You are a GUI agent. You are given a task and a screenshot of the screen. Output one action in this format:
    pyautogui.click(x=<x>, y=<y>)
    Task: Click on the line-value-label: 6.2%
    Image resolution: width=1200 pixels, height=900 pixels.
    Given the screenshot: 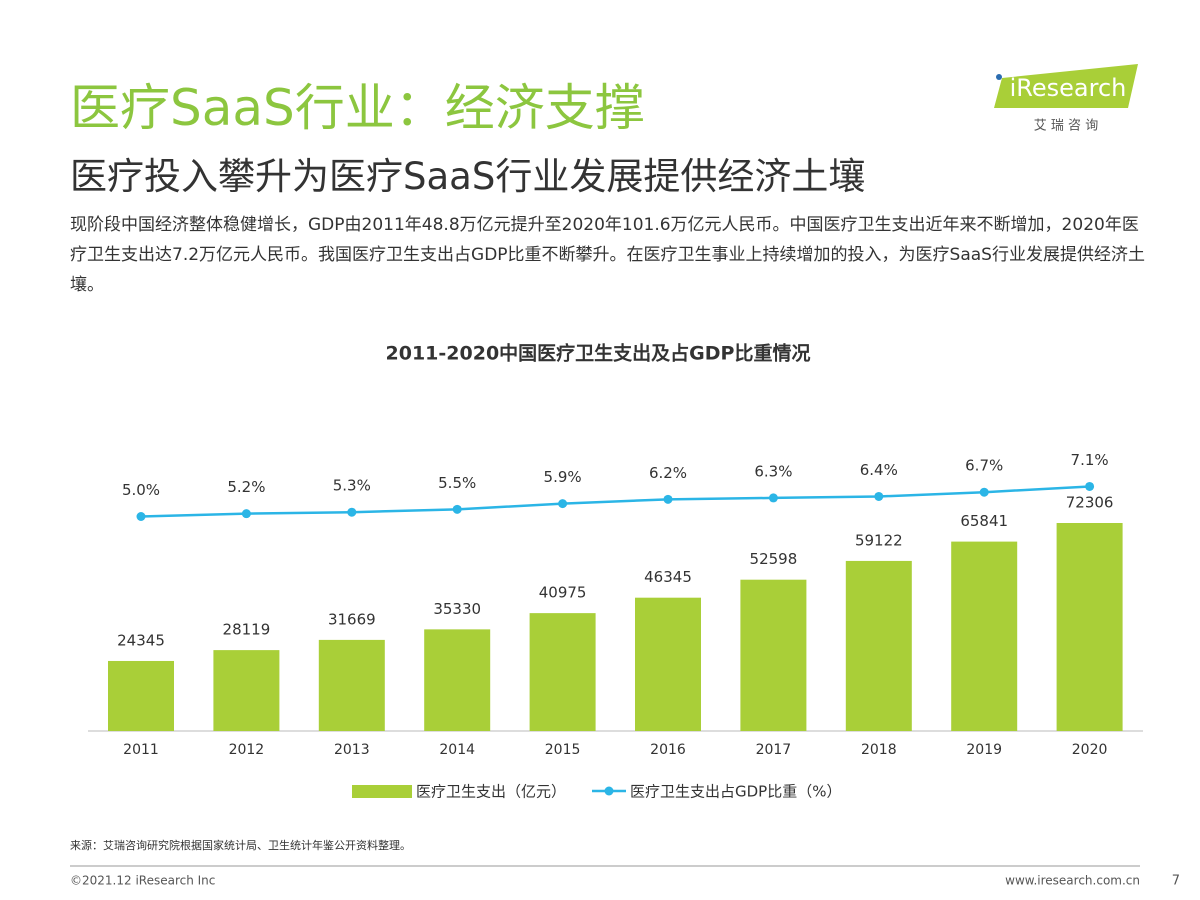 What is the action you would take?
    pyautogui.click(x=668, y=473)
    